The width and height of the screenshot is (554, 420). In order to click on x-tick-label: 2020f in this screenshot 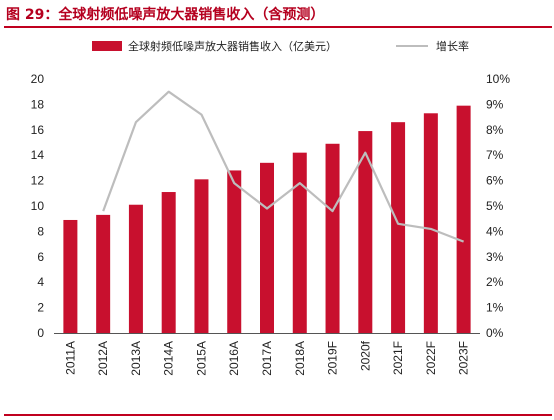, I will do `click(365, 355)`.